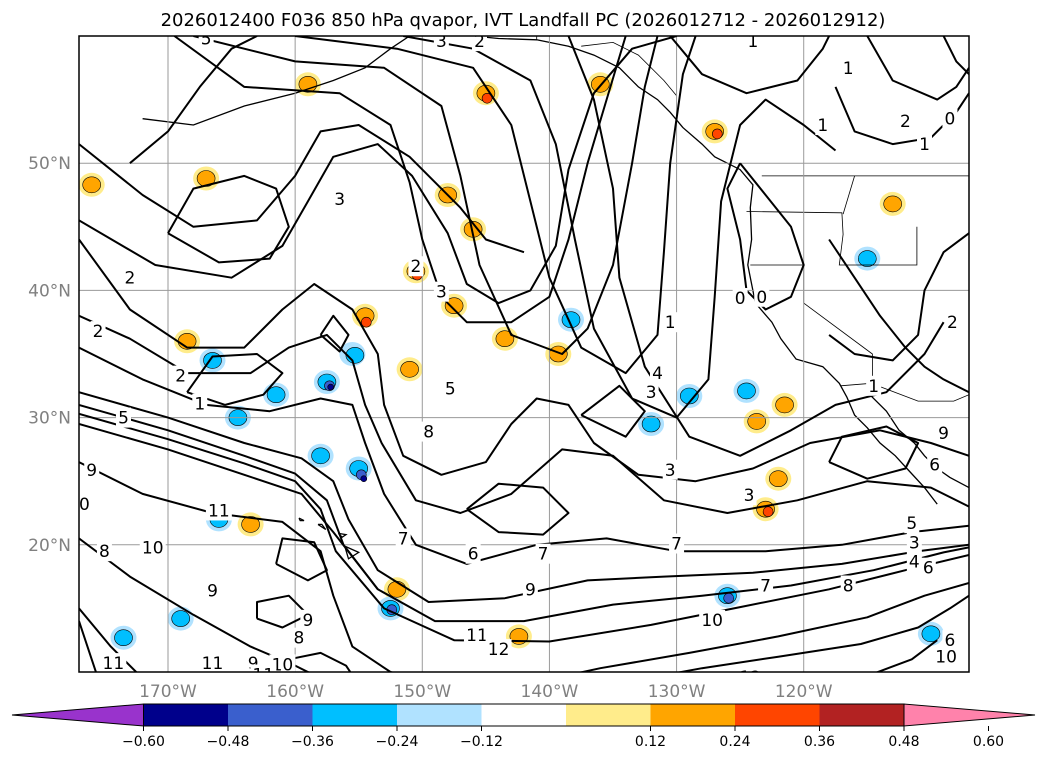 The width and height of the screenshot is (1047, 765). I want to click on coastline, so click(301, 519).